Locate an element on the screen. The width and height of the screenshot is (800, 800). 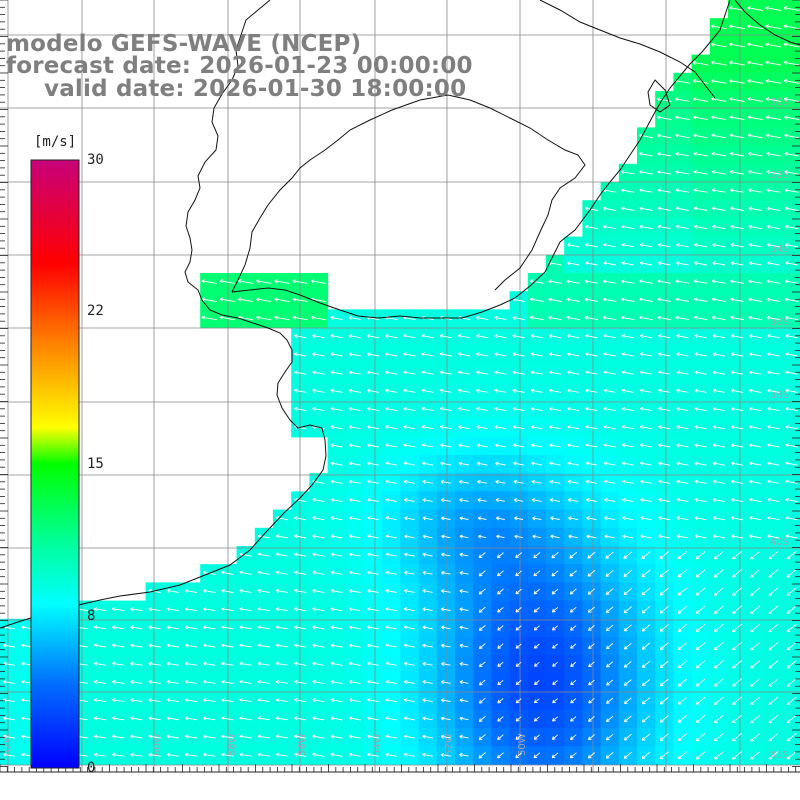
colorbar-tick-8: 8 is located at coordinates (91, 616).